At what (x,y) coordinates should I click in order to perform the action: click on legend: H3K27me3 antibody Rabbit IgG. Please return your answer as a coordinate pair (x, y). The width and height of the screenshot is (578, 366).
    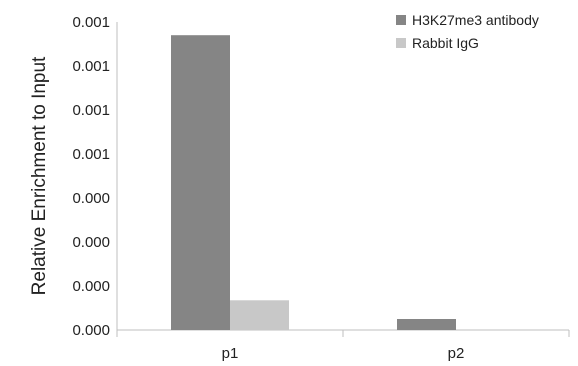
    Looking at the image, I should click on (467, 31).